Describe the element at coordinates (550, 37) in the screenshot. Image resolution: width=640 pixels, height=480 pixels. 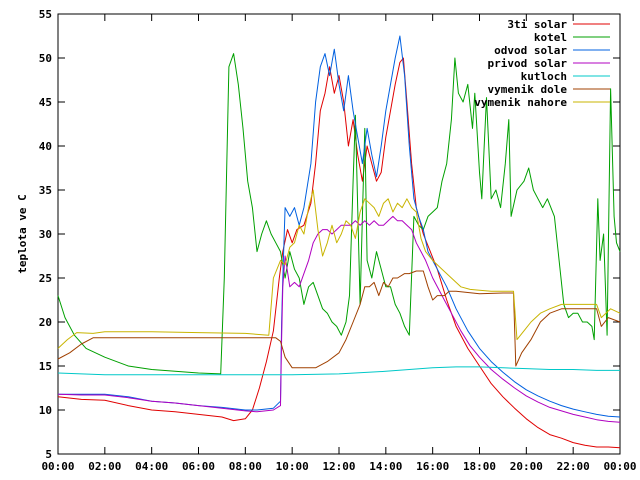
I see `legend-label: kotel` at that location.